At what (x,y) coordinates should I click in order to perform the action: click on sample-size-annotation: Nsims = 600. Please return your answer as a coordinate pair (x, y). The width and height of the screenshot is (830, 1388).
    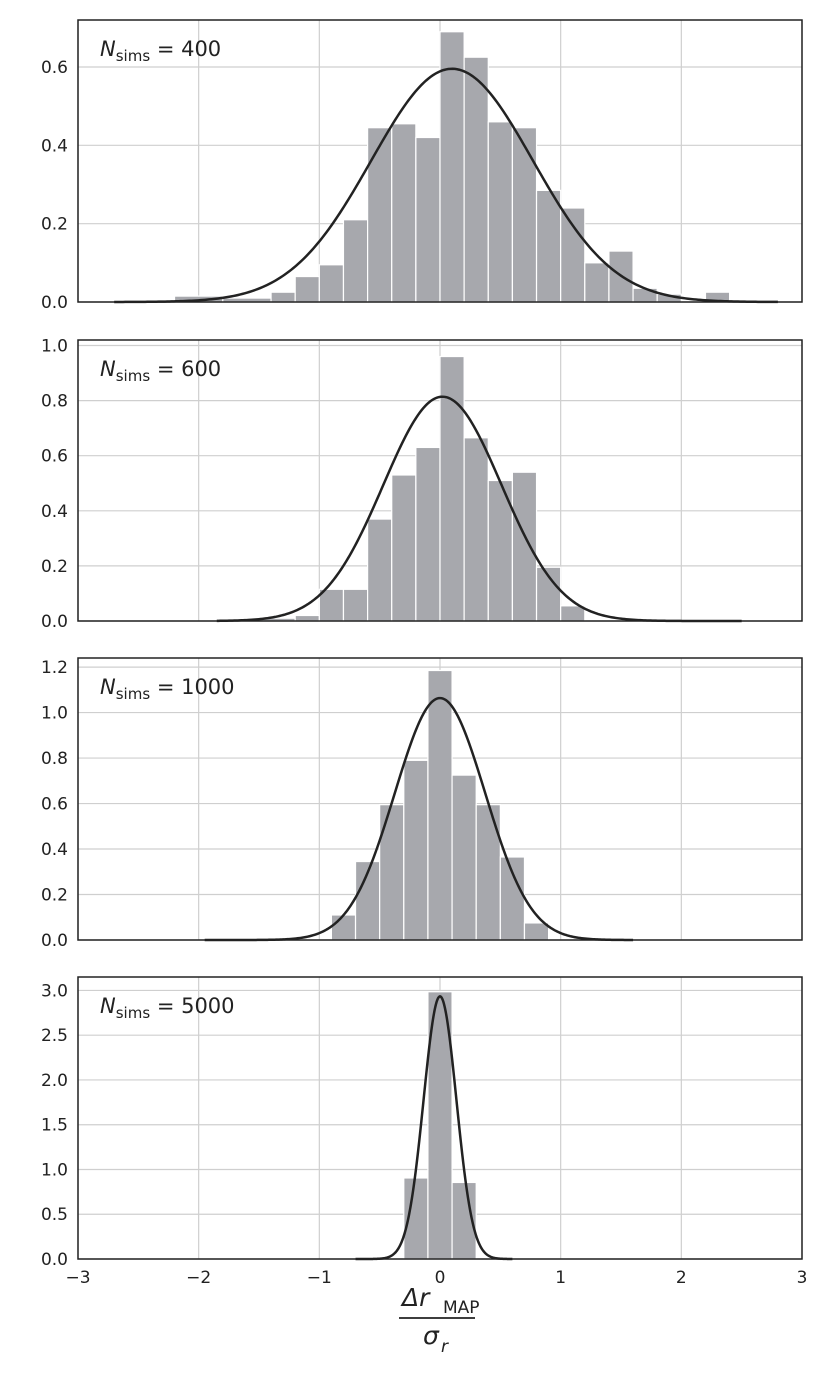
    Looking at the image, I should click on (160, 371).